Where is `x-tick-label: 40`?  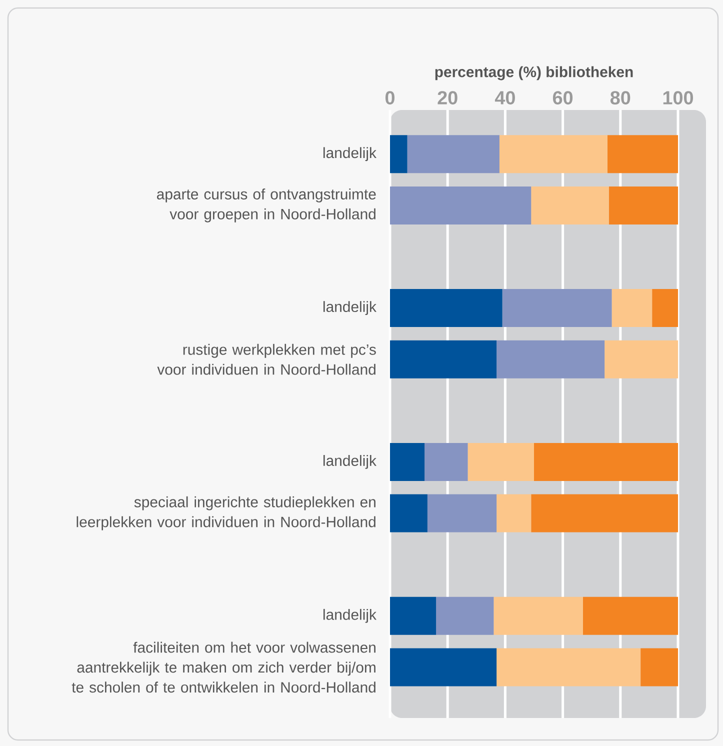
x-tick-label: 40 is located at coordinates (504, 97).